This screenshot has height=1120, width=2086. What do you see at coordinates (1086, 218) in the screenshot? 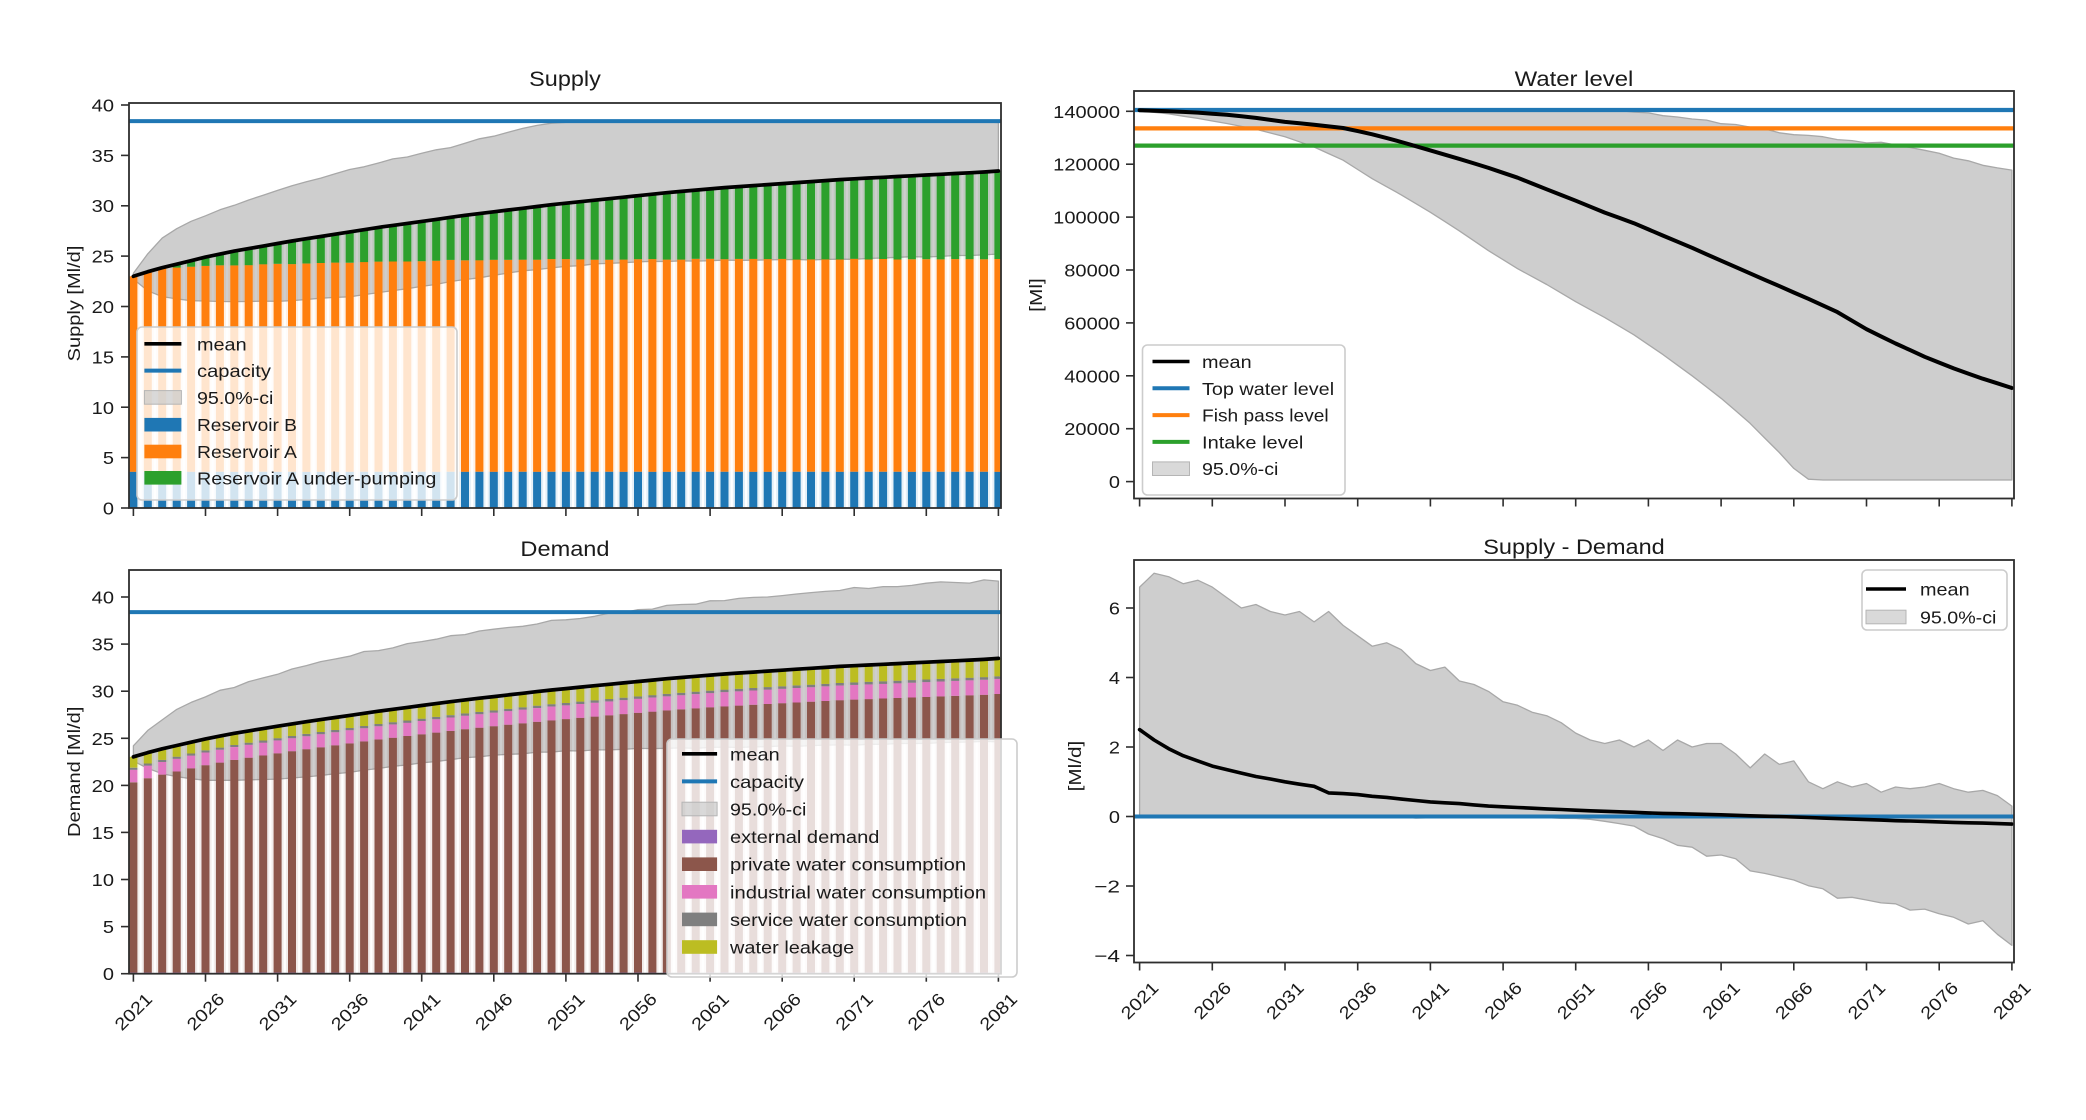
I see `svg-text: 100000` at bounding box center [1086, 218].